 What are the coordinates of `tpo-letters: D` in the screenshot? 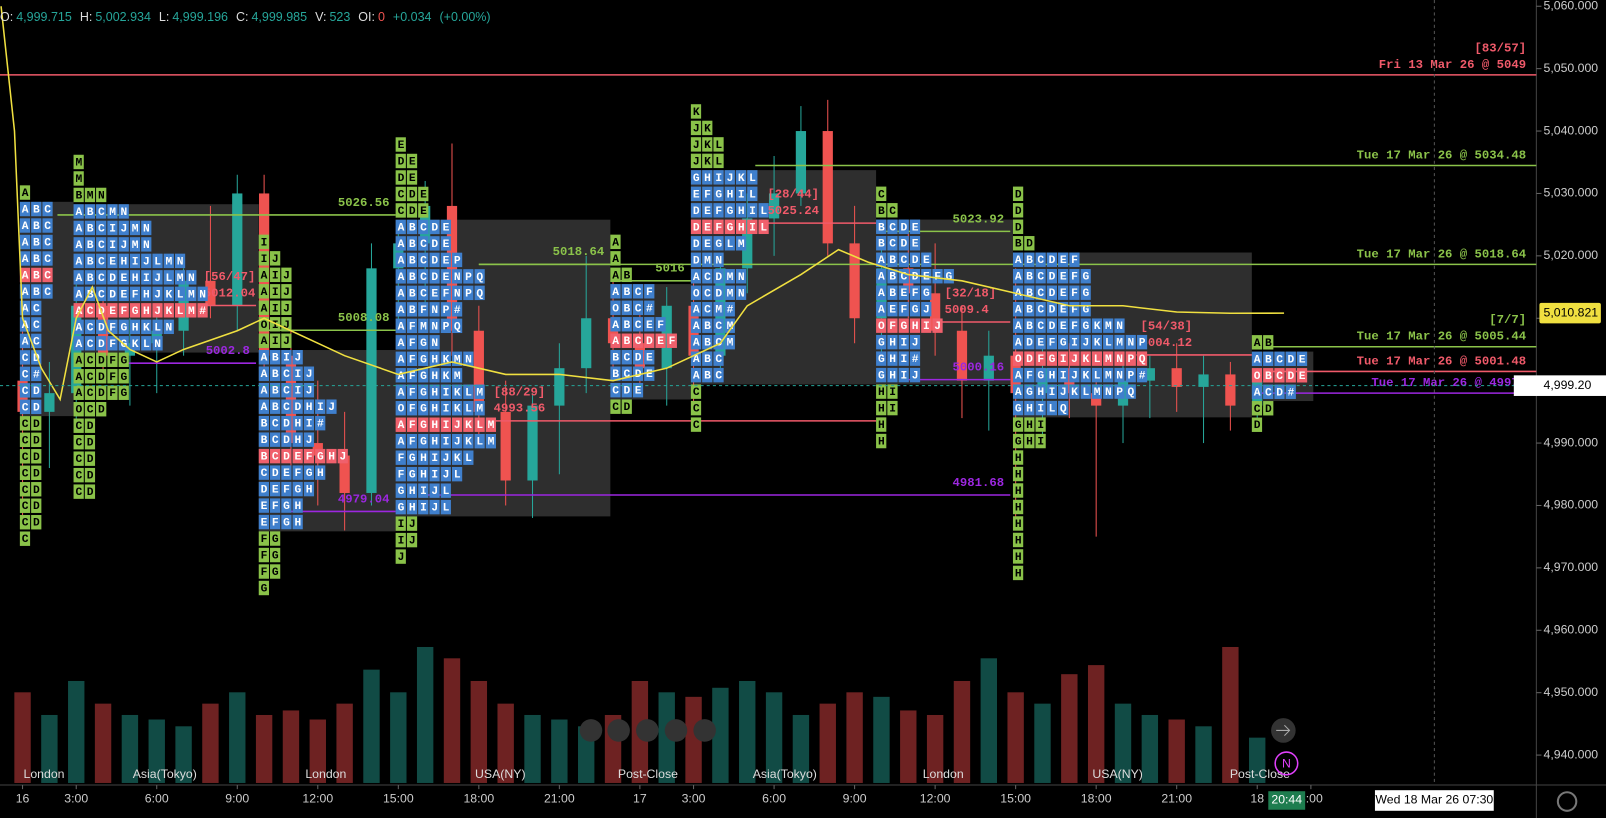 It's located at (1259, 426).